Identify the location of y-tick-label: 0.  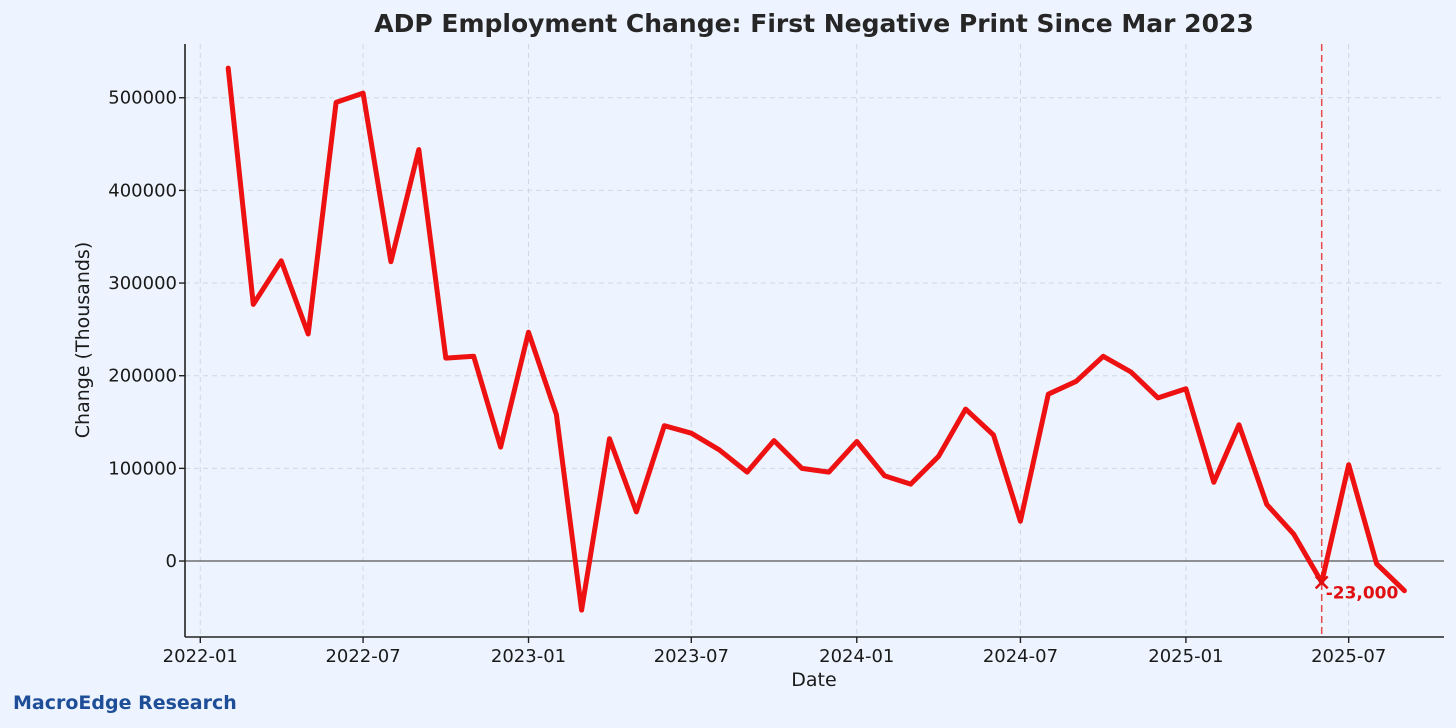
(171, 561).